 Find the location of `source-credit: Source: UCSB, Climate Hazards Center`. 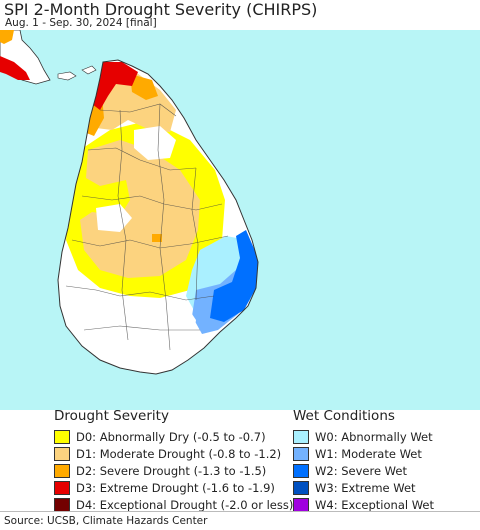

source-credit: Source: UCSB, Climate Hazards Center is located at coordinates (106, 521).